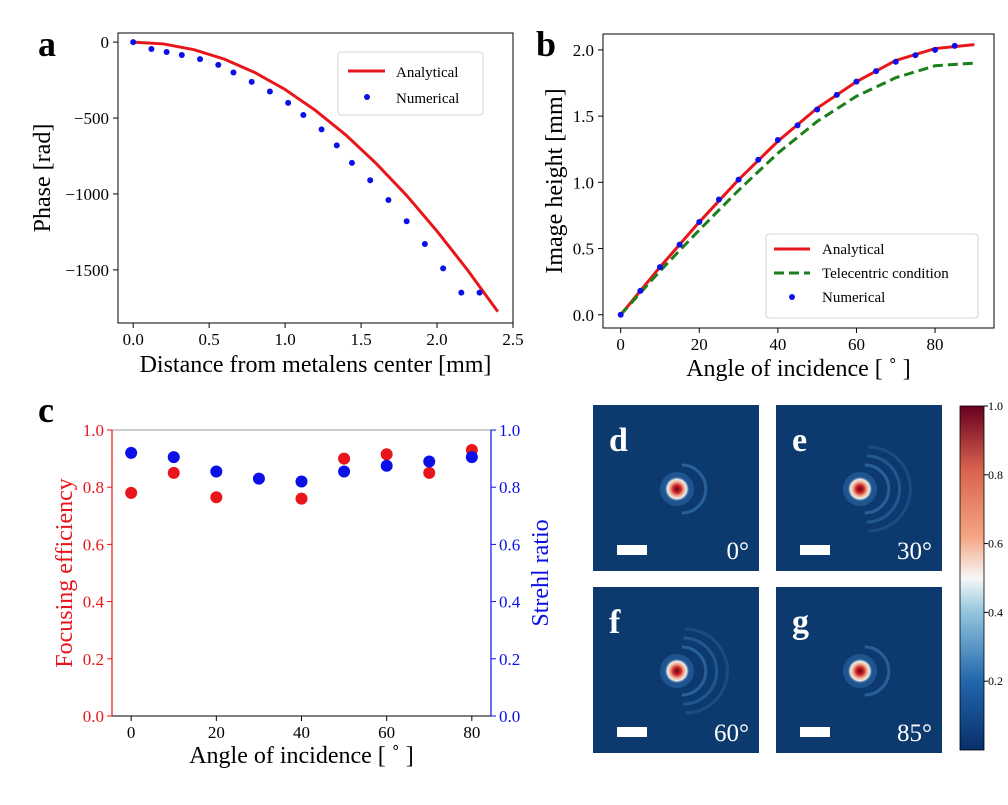 Image resolution: width=1008 pixels, height=805 pixels. I want to click on right-y-axis-label: Strehl ratio, so click(541, 572).